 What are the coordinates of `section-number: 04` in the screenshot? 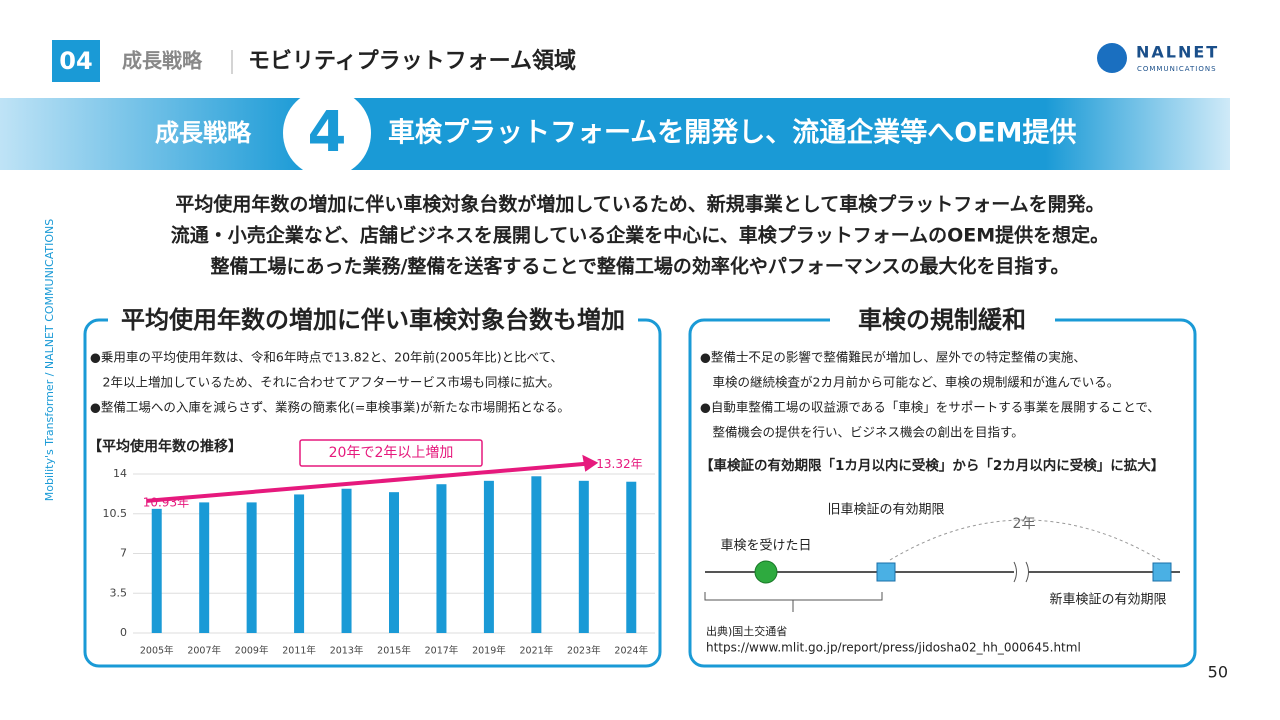 It's located at (75, 61).